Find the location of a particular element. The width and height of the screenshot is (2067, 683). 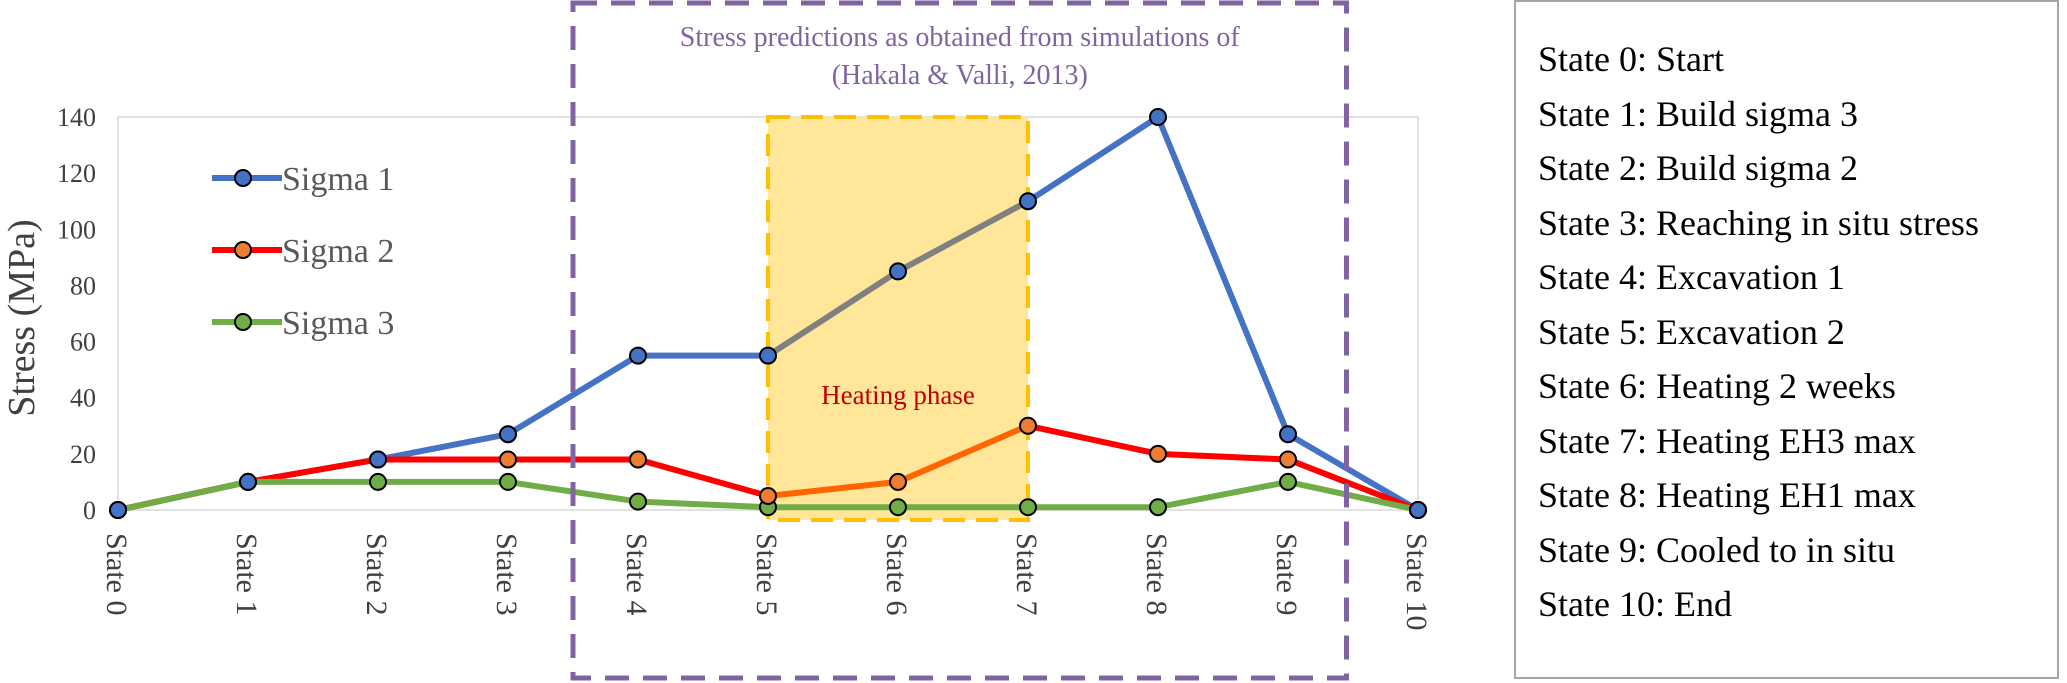

state-legend-item: State 5: Excavation 2 is located at coordinates (1691, 331).